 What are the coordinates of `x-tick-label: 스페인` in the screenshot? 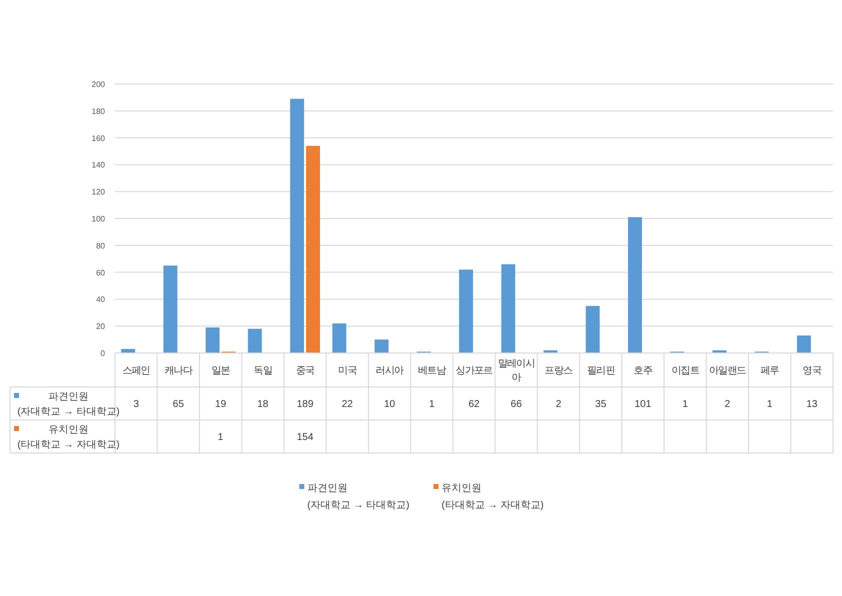 It's located at (136, 371).